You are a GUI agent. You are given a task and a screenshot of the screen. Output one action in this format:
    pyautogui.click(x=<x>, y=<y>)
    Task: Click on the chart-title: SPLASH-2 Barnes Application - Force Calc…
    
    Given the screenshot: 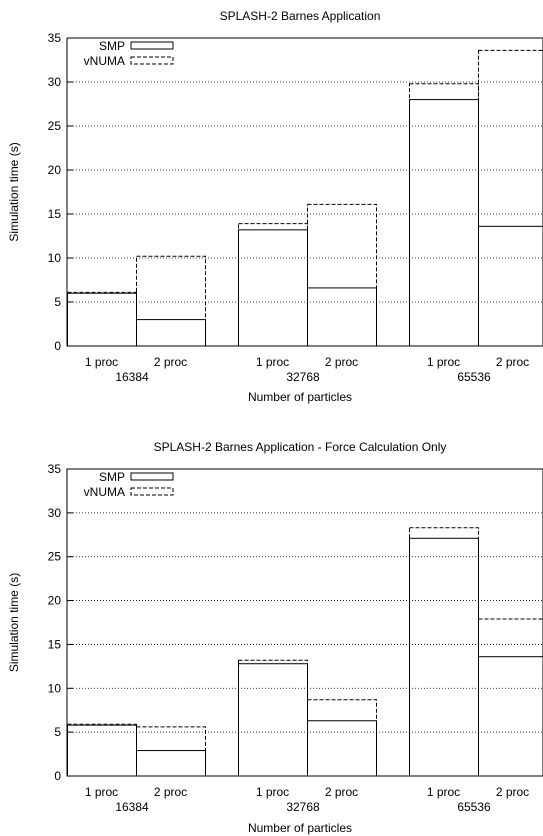 What is the action you would take?
    pyautogui.click(x=300, y=447)
    